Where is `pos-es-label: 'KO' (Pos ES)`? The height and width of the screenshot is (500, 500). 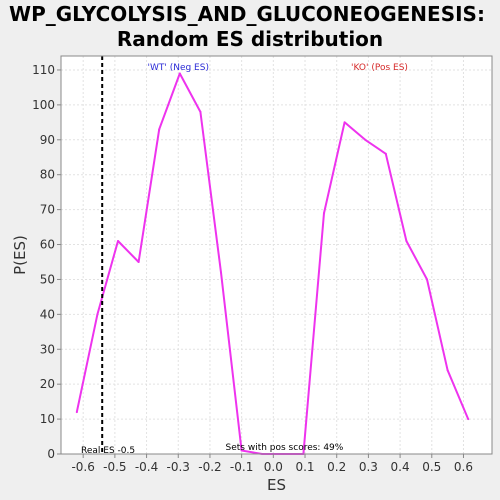
pos-es-label: 'KO' (Pos ES) is located at coordinates (379, 68).